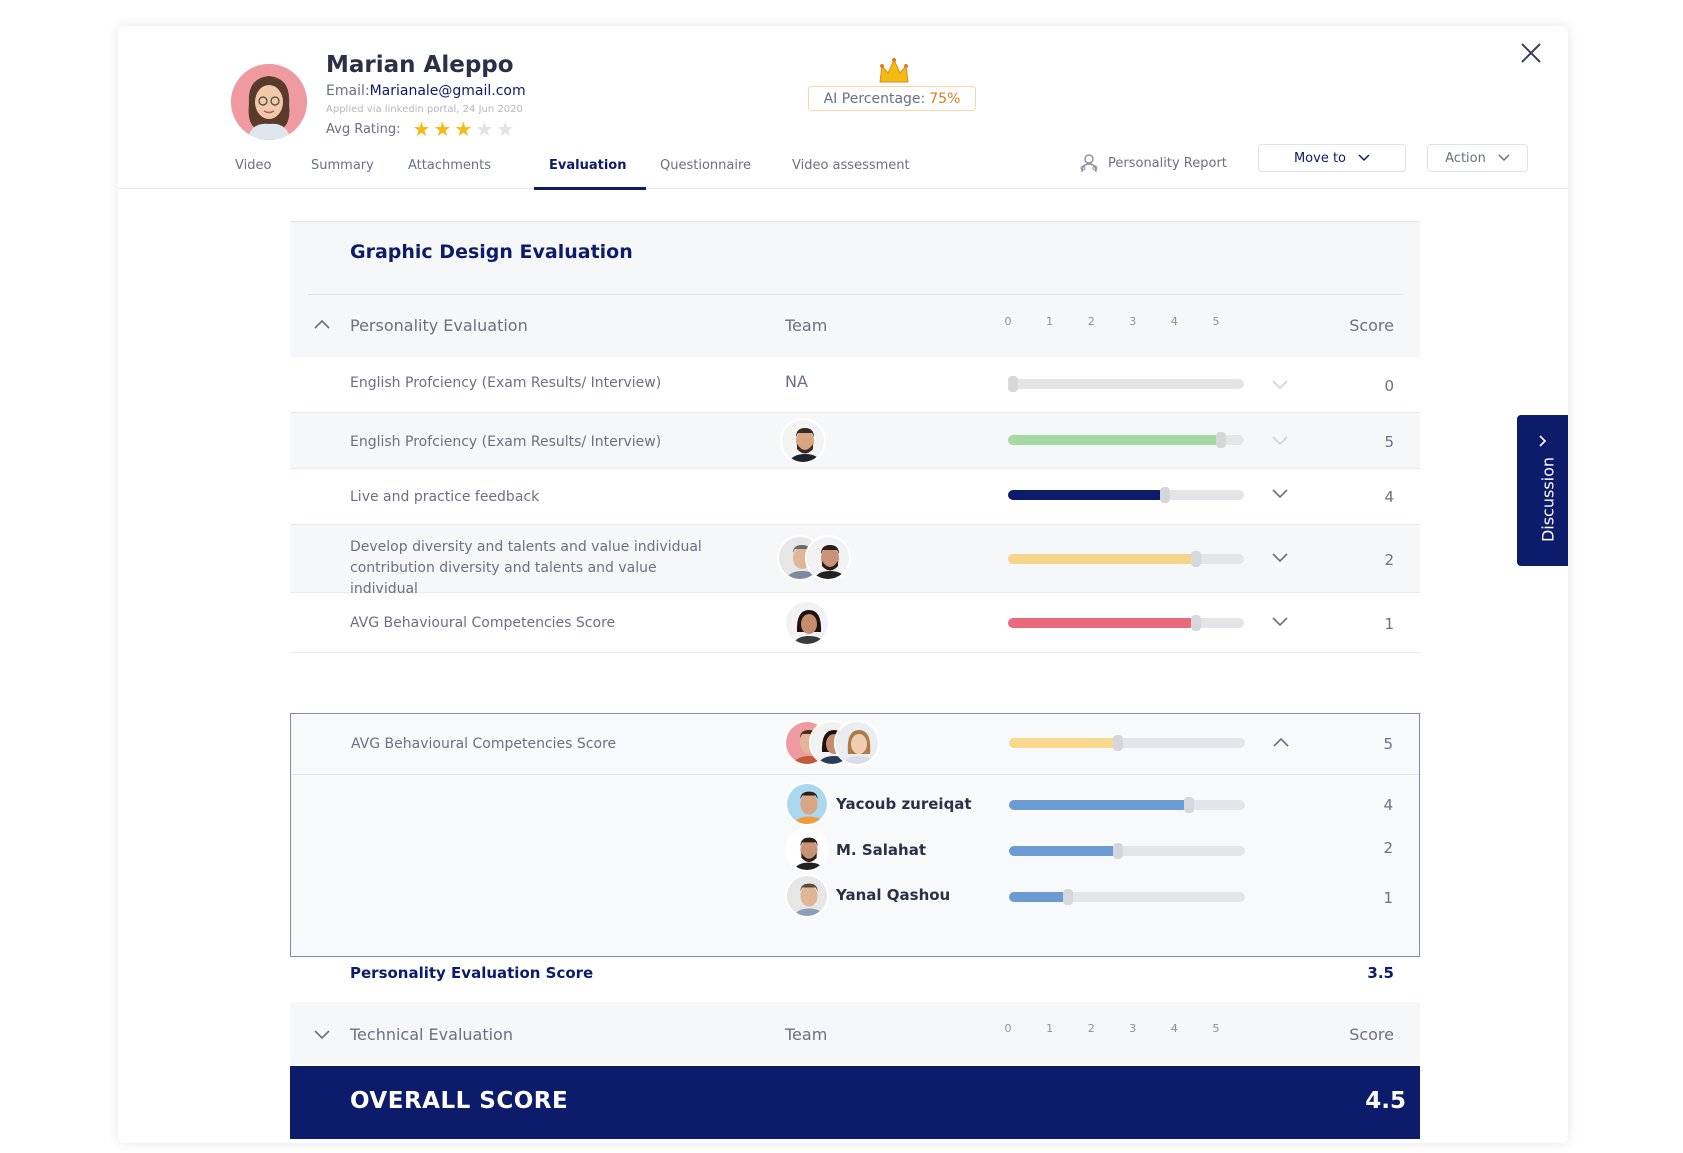 The width and height of the screenshot is (1683, 1153). Describe the element at coordinates (1320, 158) in the screenshot. I see `move-to-label: Move to` at that location.